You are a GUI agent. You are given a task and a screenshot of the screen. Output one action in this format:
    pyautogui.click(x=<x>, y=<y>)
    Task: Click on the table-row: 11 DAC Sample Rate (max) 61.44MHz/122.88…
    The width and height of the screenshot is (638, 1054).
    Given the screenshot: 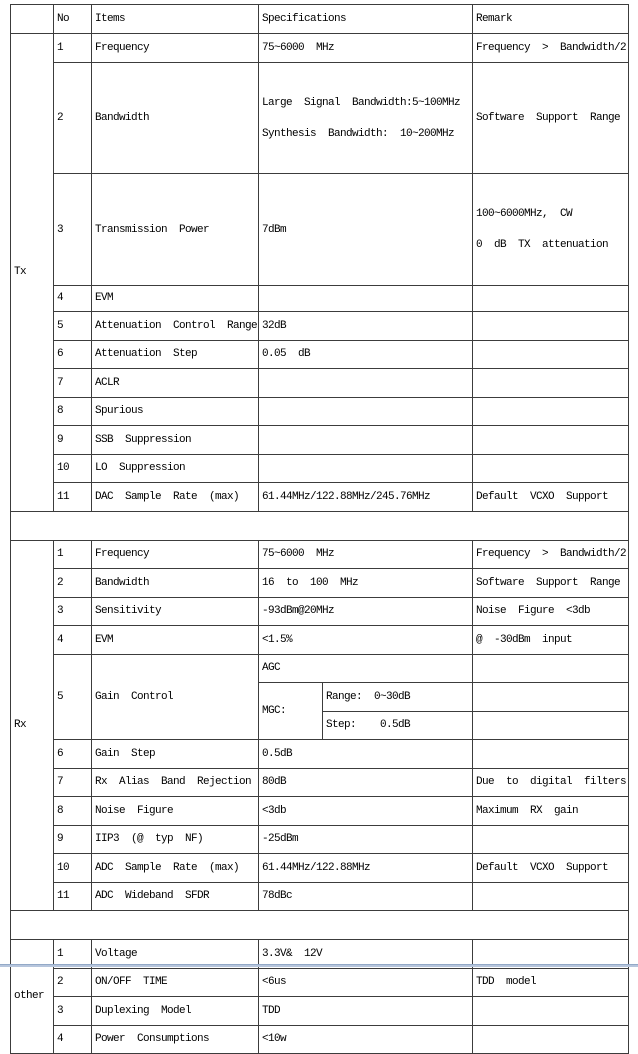 What is the action you would take?
    pyautogui.click(x=320, y=496)
    